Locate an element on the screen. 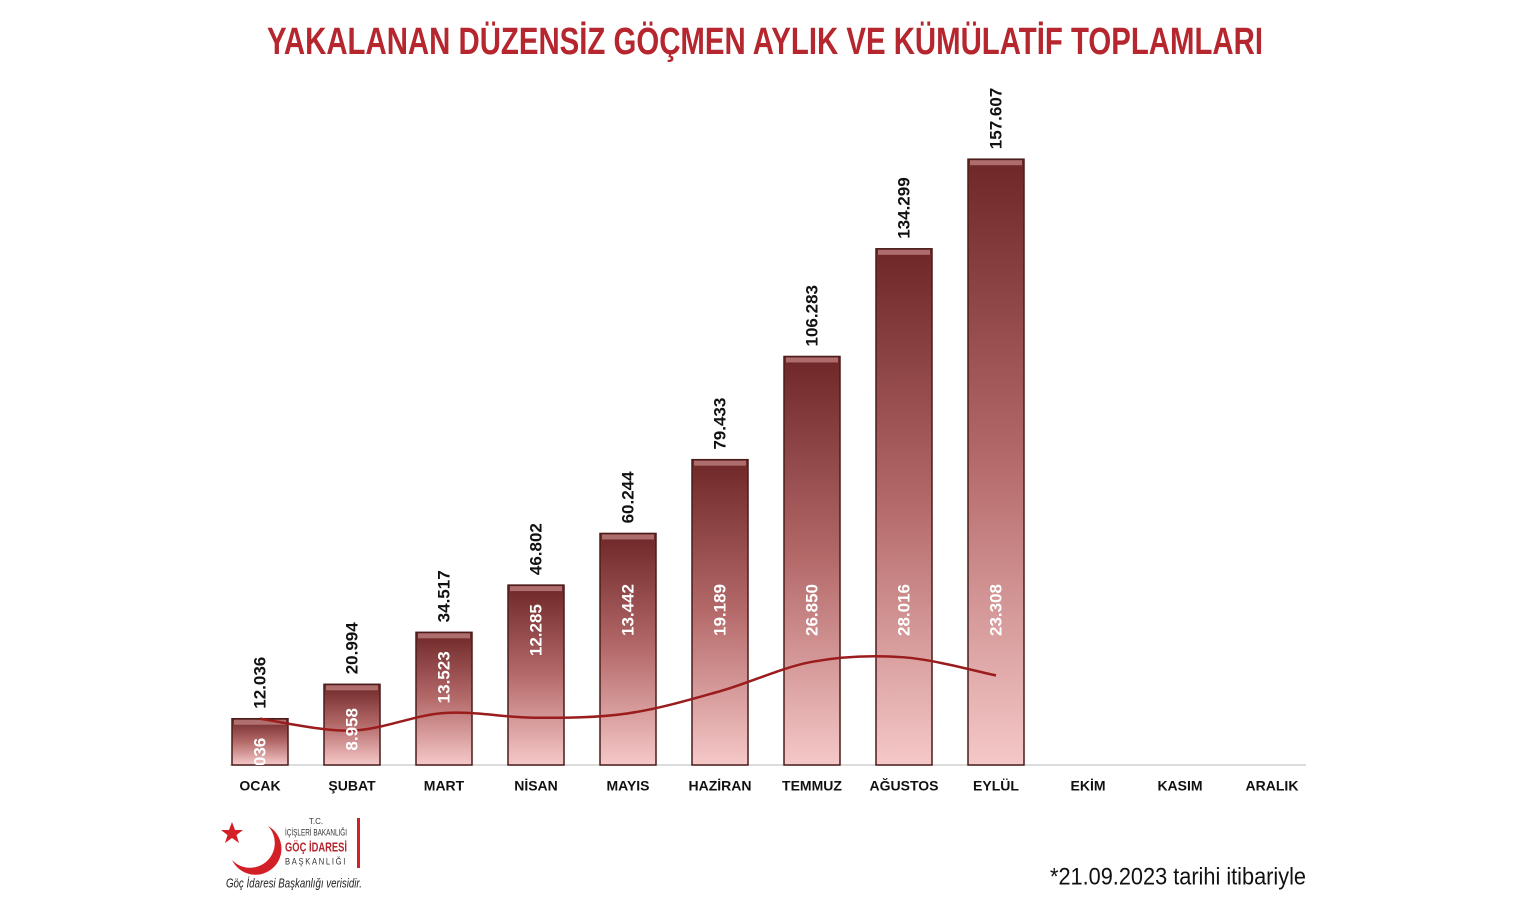  line is located at coordinates (628, 693).